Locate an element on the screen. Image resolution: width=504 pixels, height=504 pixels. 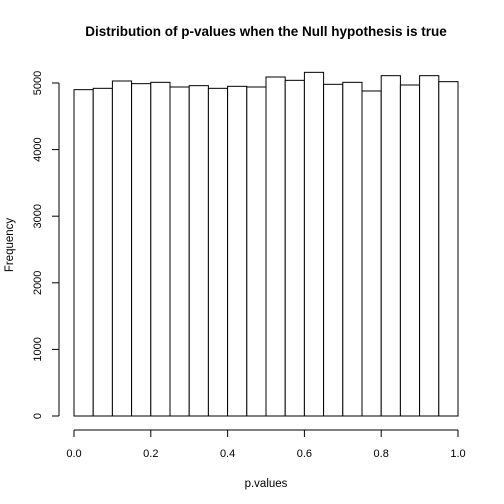
x-tick-label: 0.2 is located at coordinates (150, 454).